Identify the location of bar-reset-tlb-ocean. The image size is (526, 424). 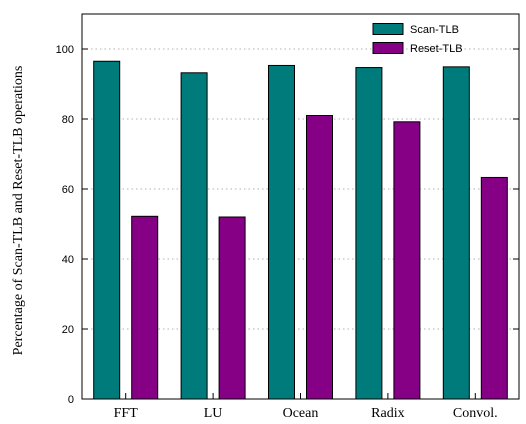
(319, 257).